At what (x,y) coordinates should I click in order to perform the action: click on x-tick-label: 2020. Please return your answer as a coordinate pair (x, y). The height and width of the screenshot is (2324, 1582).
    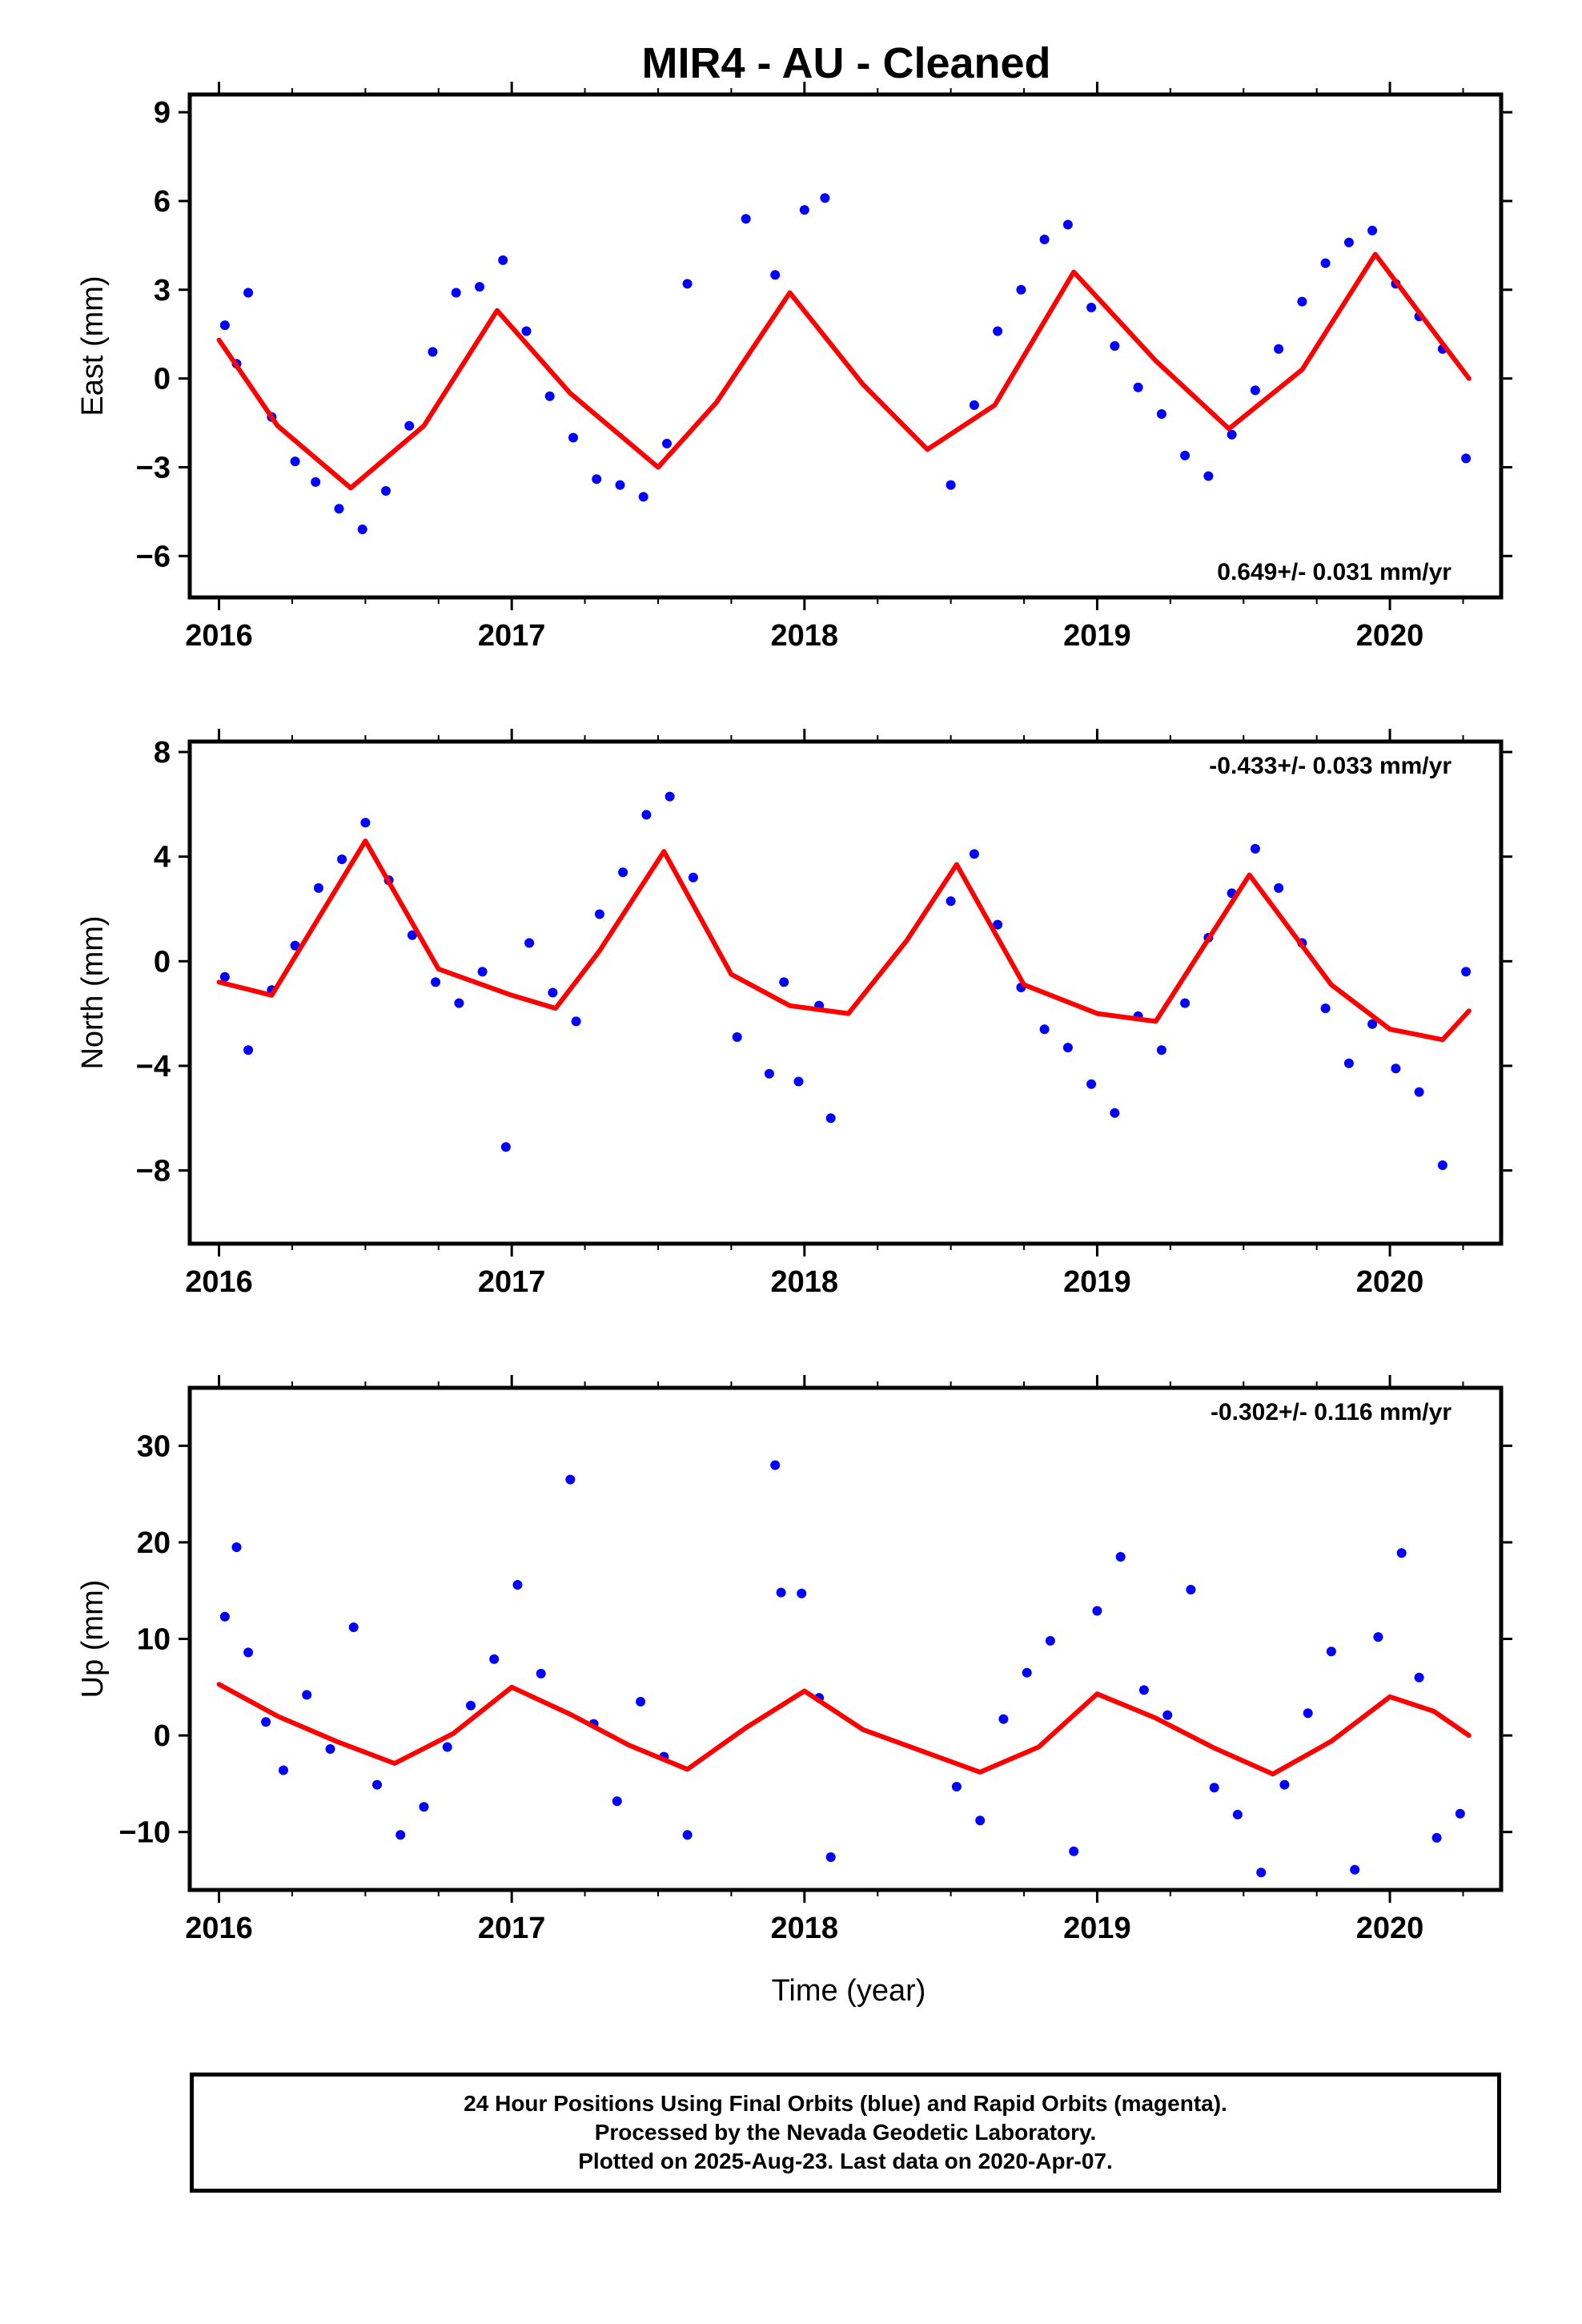
    Looking at the image, I should click on (1390, 636).